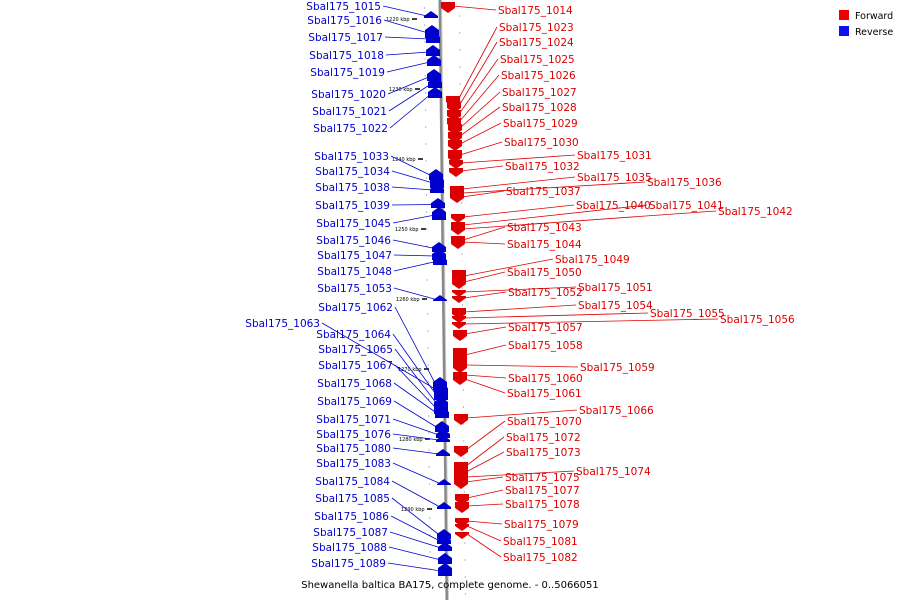 The image size is (900, 600). I want to click on forward-gene-label: Sbal175_1070, so click(544, 422).